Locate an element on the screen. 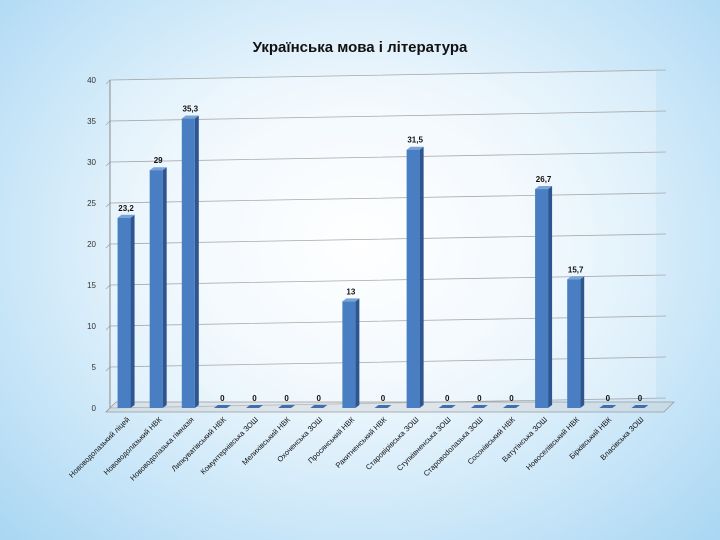 Image resolution: width=720 pixels, height=540 pixels. x-tick-label: Ступківненська ЗОШ is located at coordinates (424, 444).